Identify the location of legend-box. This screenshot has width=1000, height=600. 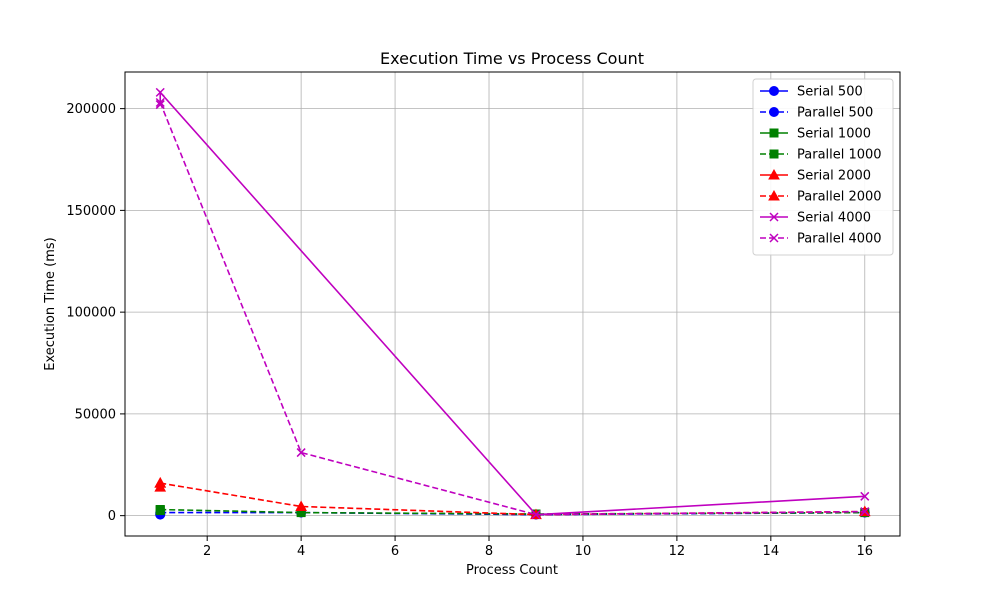
(823, 167).